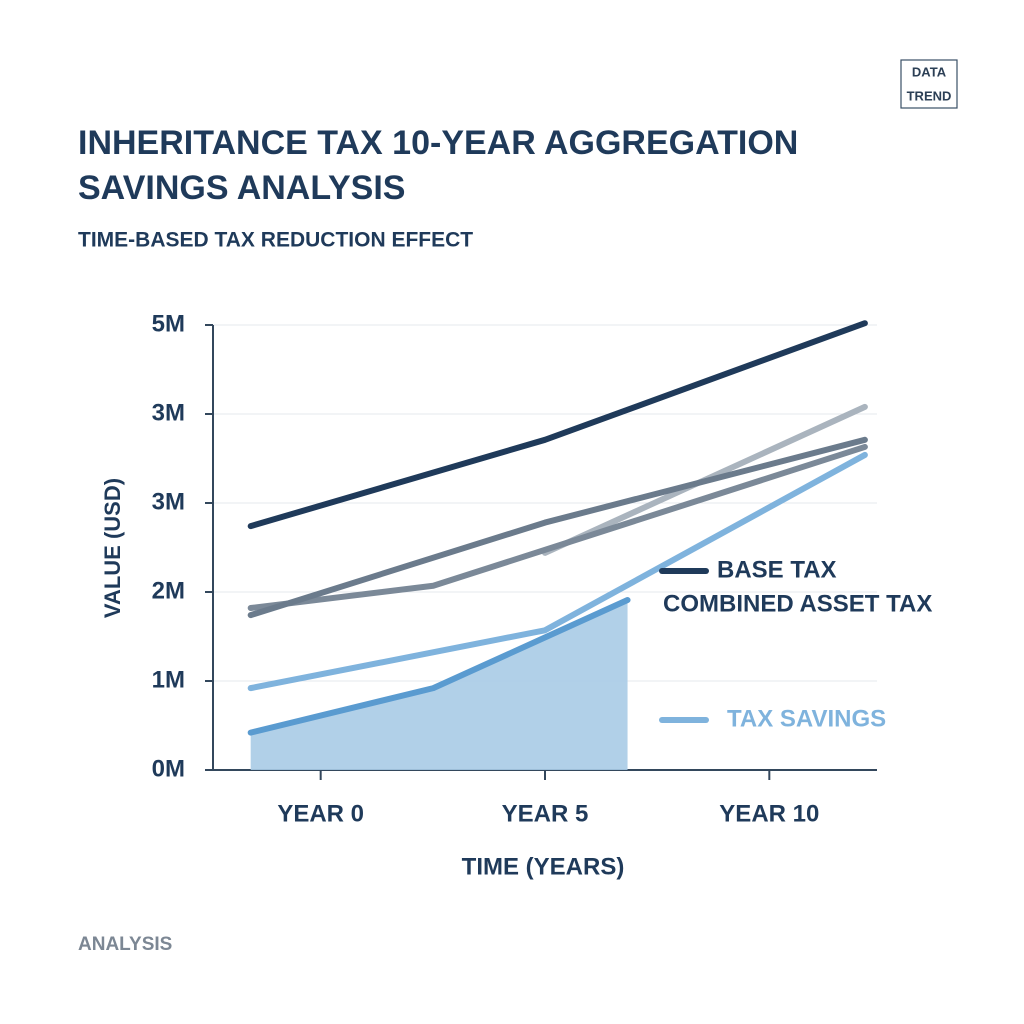 The image size is (1024, 1024). What do you see at coordinates (112, 548) in the screenshot?
I see `y-axis-label: VALUE (USD)` at bounding box center [112, 548].